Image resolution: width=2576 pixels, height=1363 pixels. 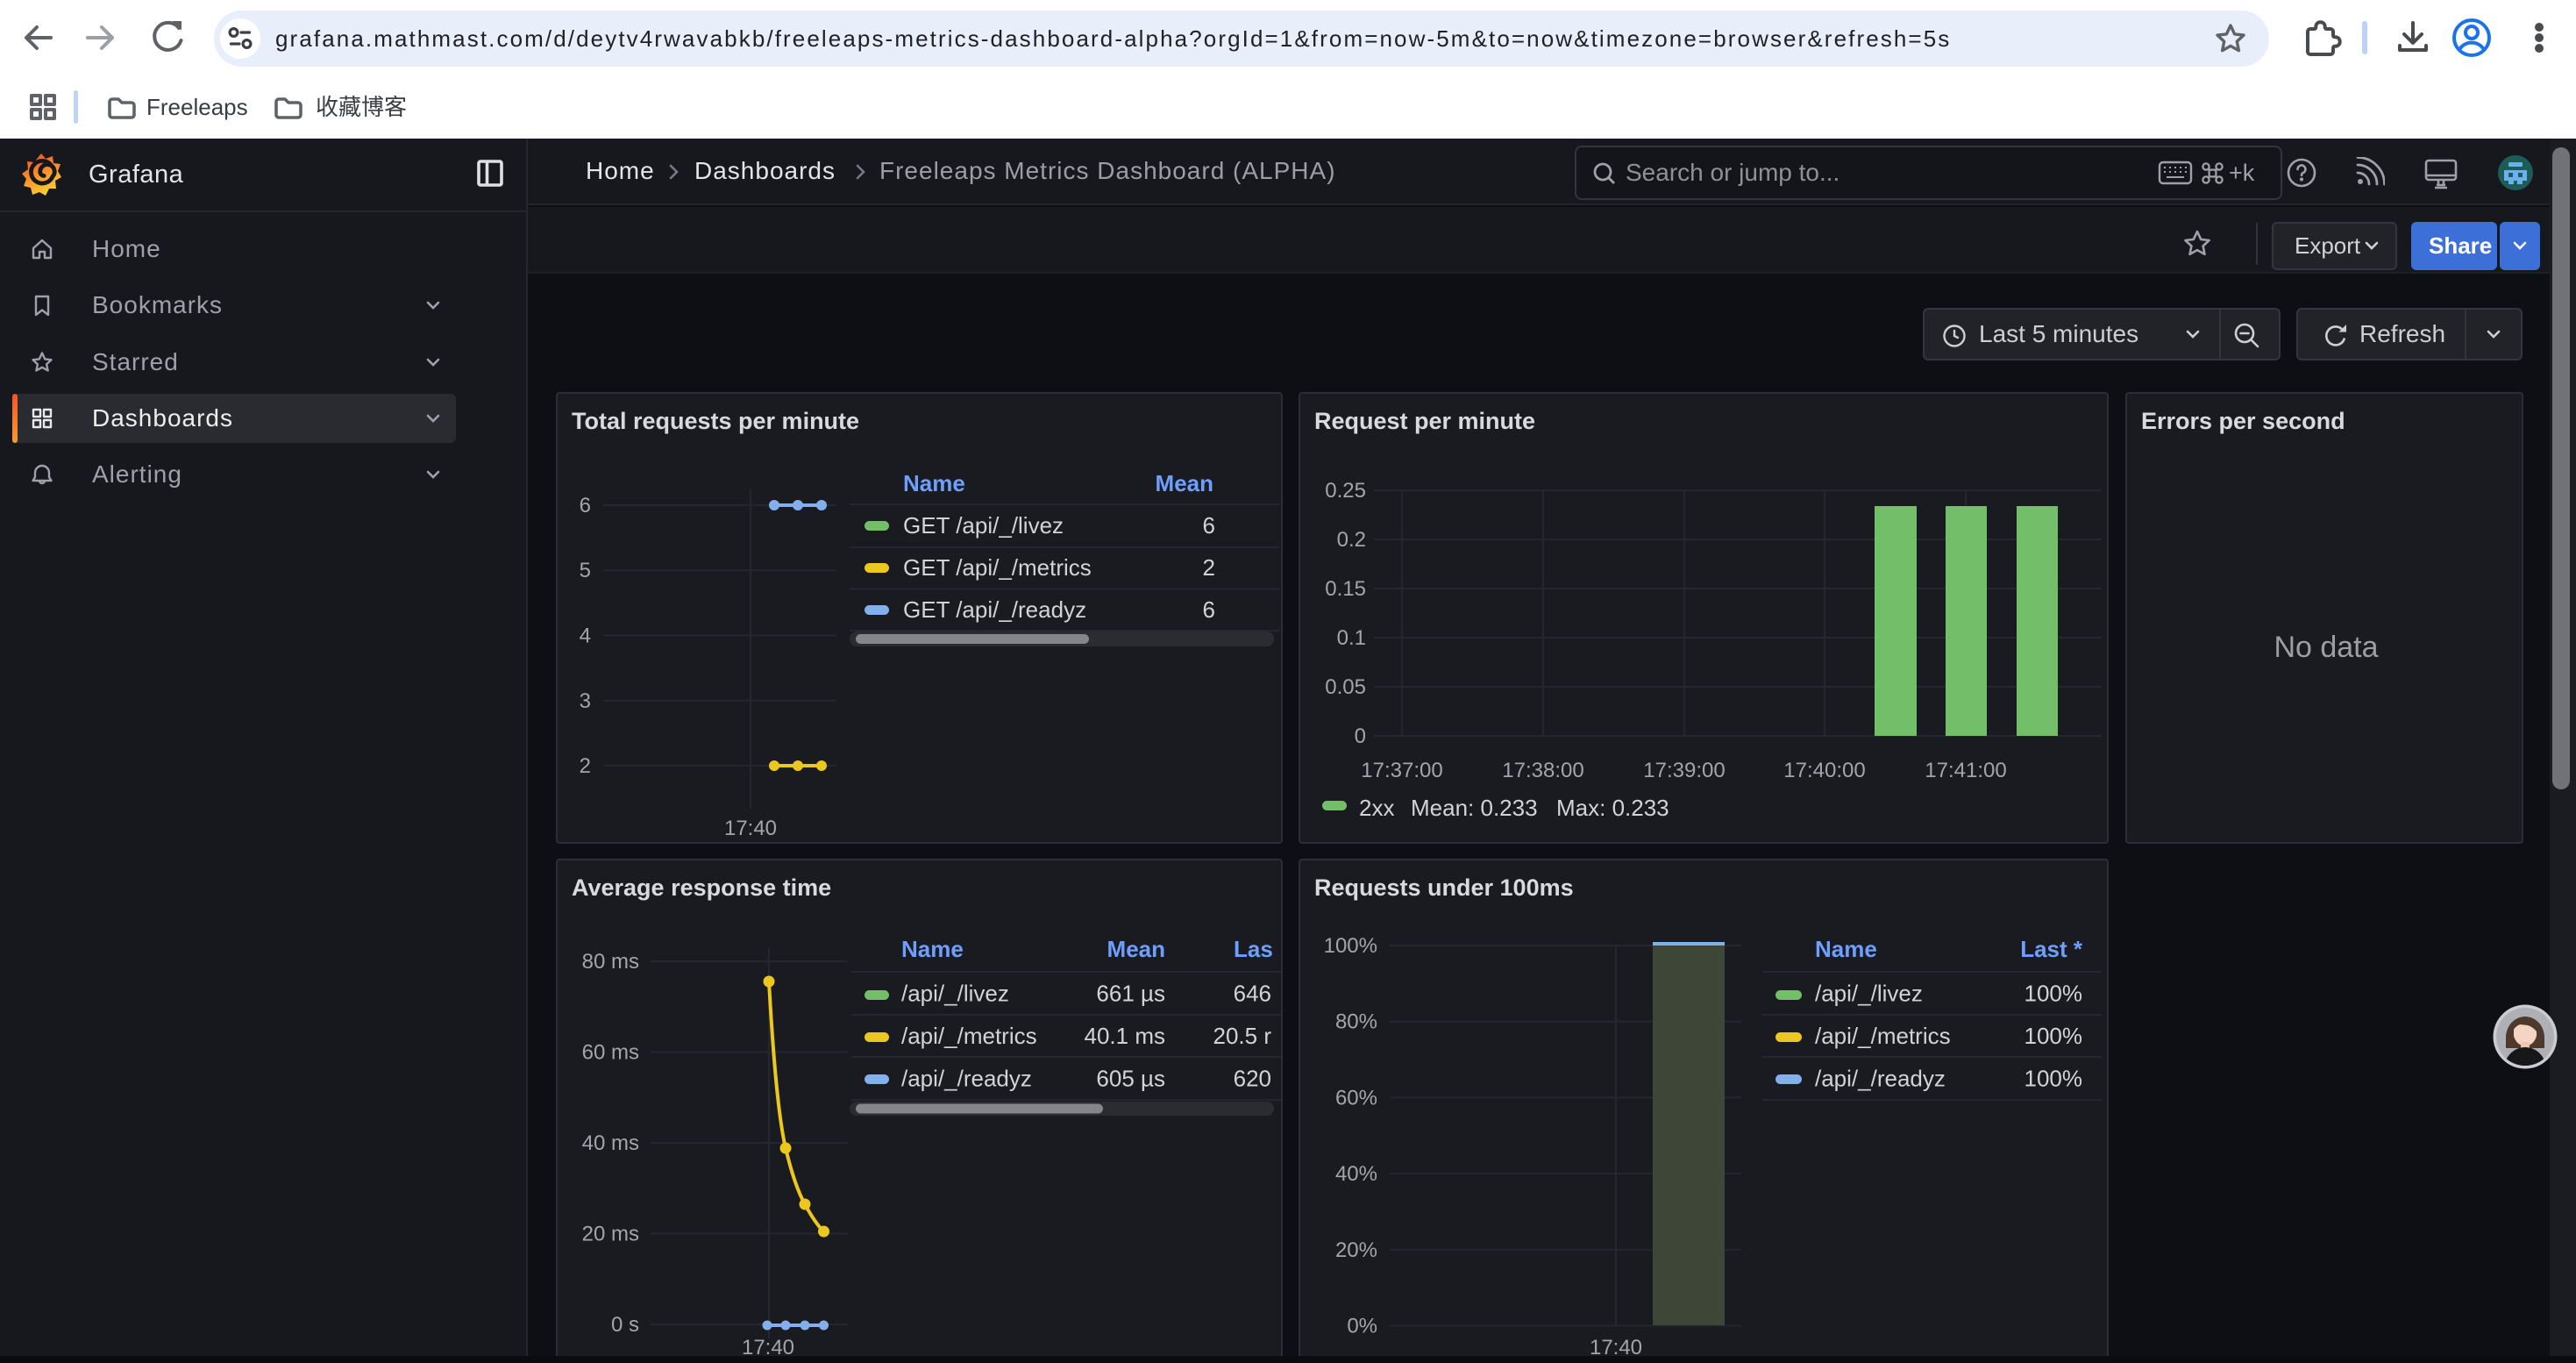 I want to click on svg-text: GET /api/_/readyz, so click(x=994, y=609).